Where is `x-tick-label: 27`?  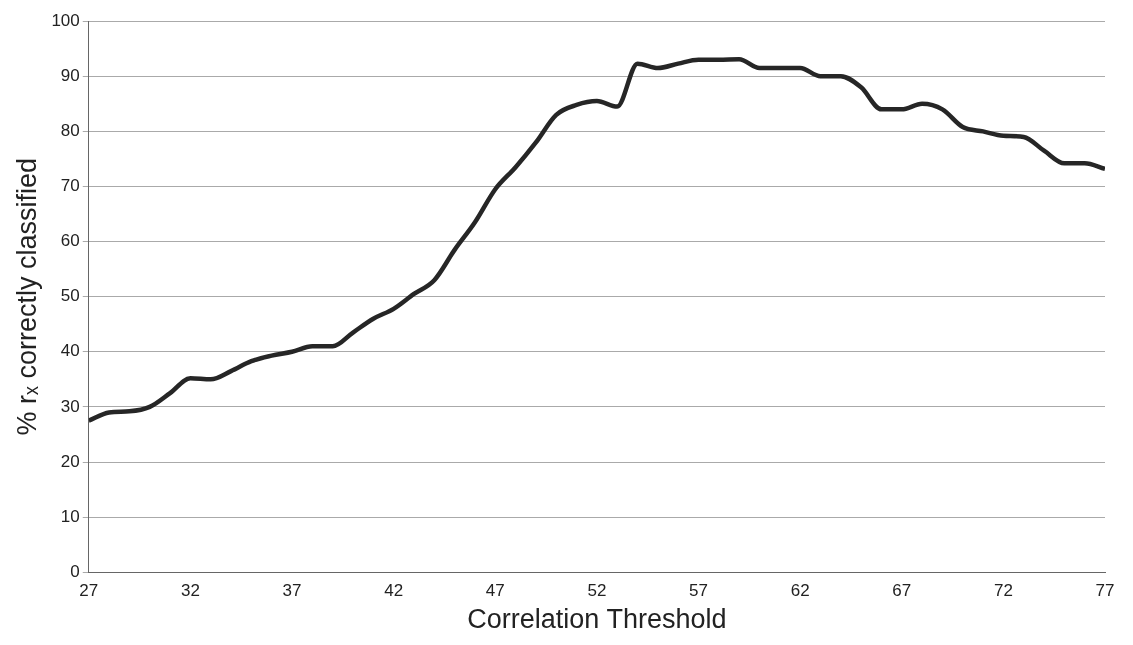
x-tick-label: 27 is located at coordinates (89, 591).